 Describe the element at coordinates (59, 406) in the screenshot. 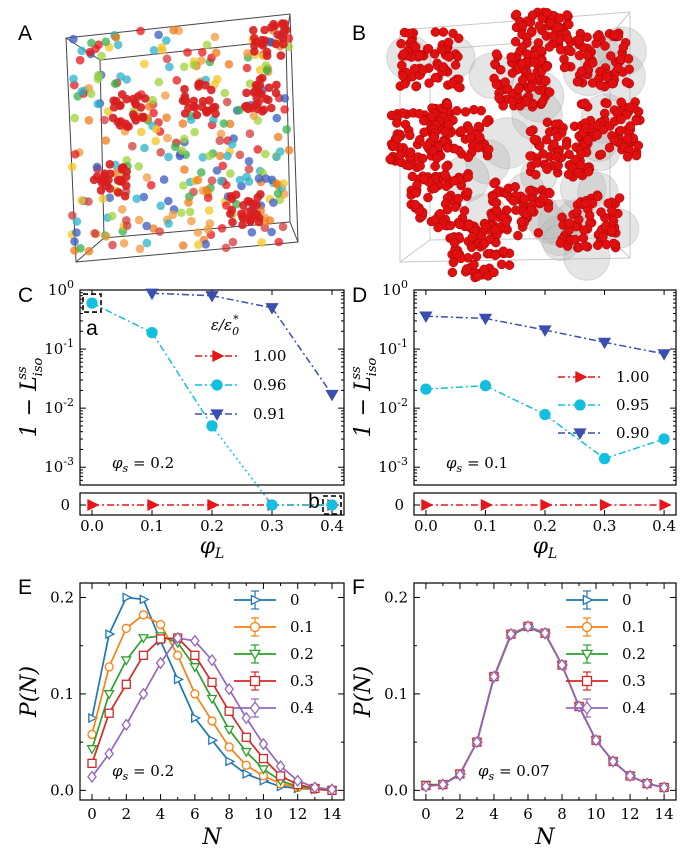

I see `y-tick-label: 10-2` at that location.